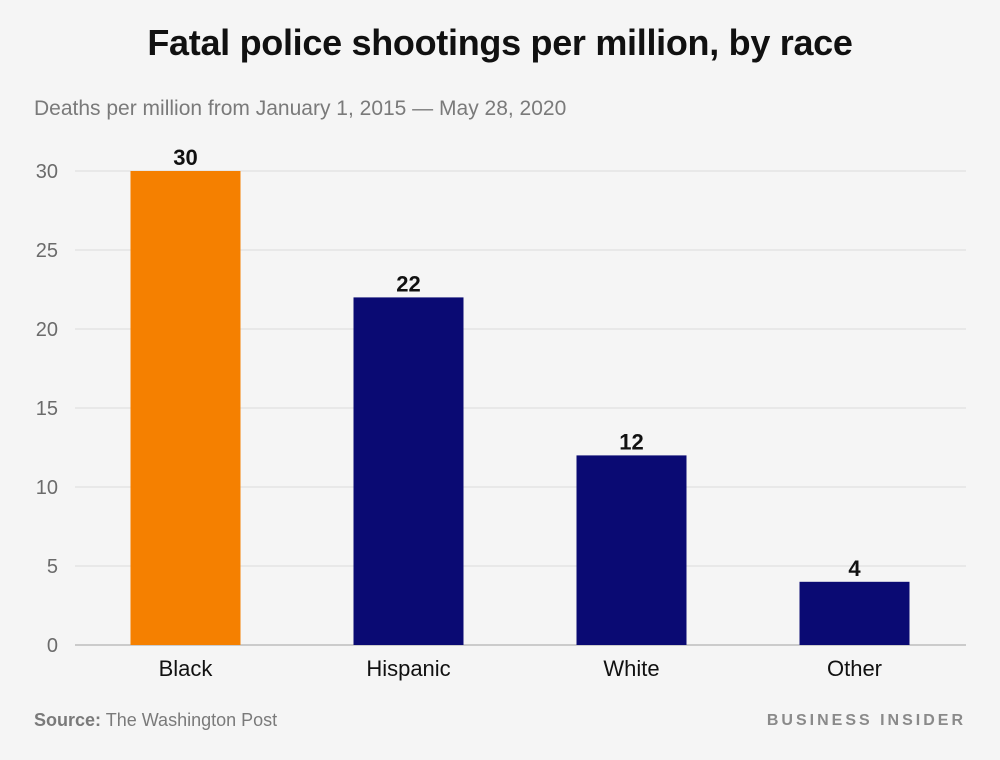  I want to click on bar-white, so click(631, 550).